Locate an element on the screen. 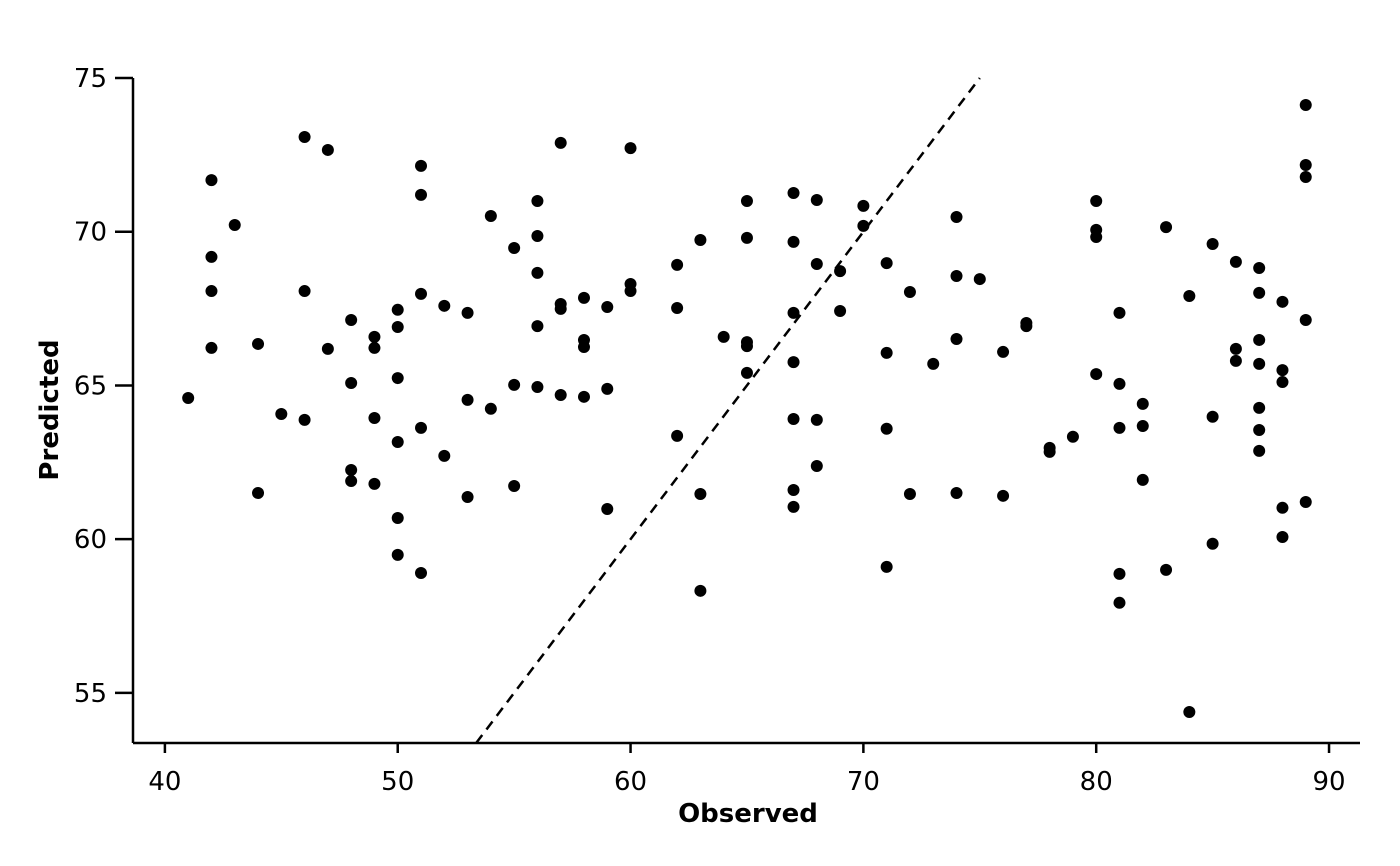  y-axis-title: Predicted is located at coordinates (50, 409).